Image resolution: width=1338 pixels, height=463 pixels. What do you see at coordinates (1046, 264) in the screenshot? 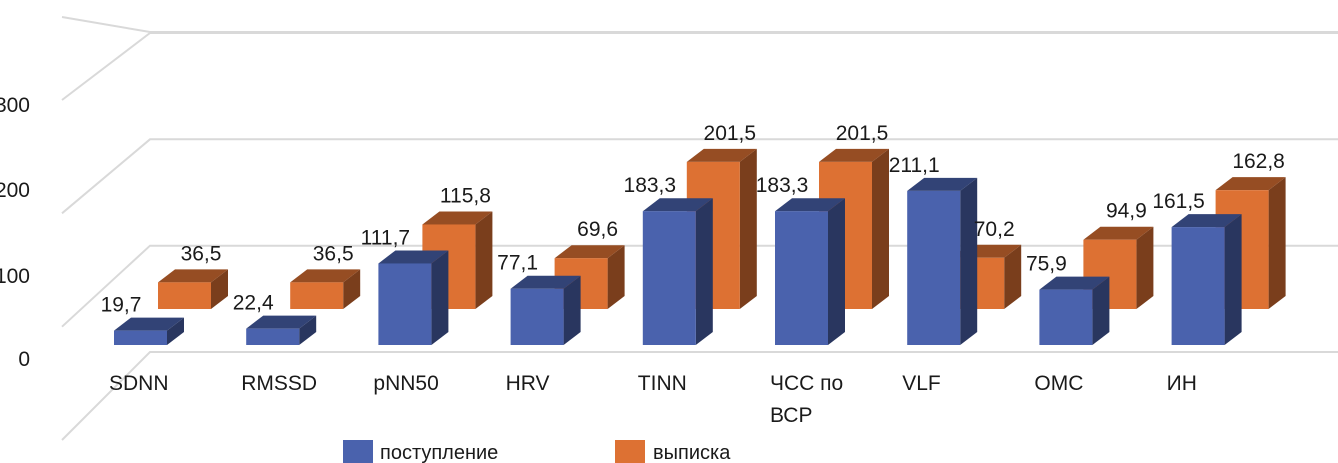
I see `data-label: 75,9` at bounding box center [1046, 264].